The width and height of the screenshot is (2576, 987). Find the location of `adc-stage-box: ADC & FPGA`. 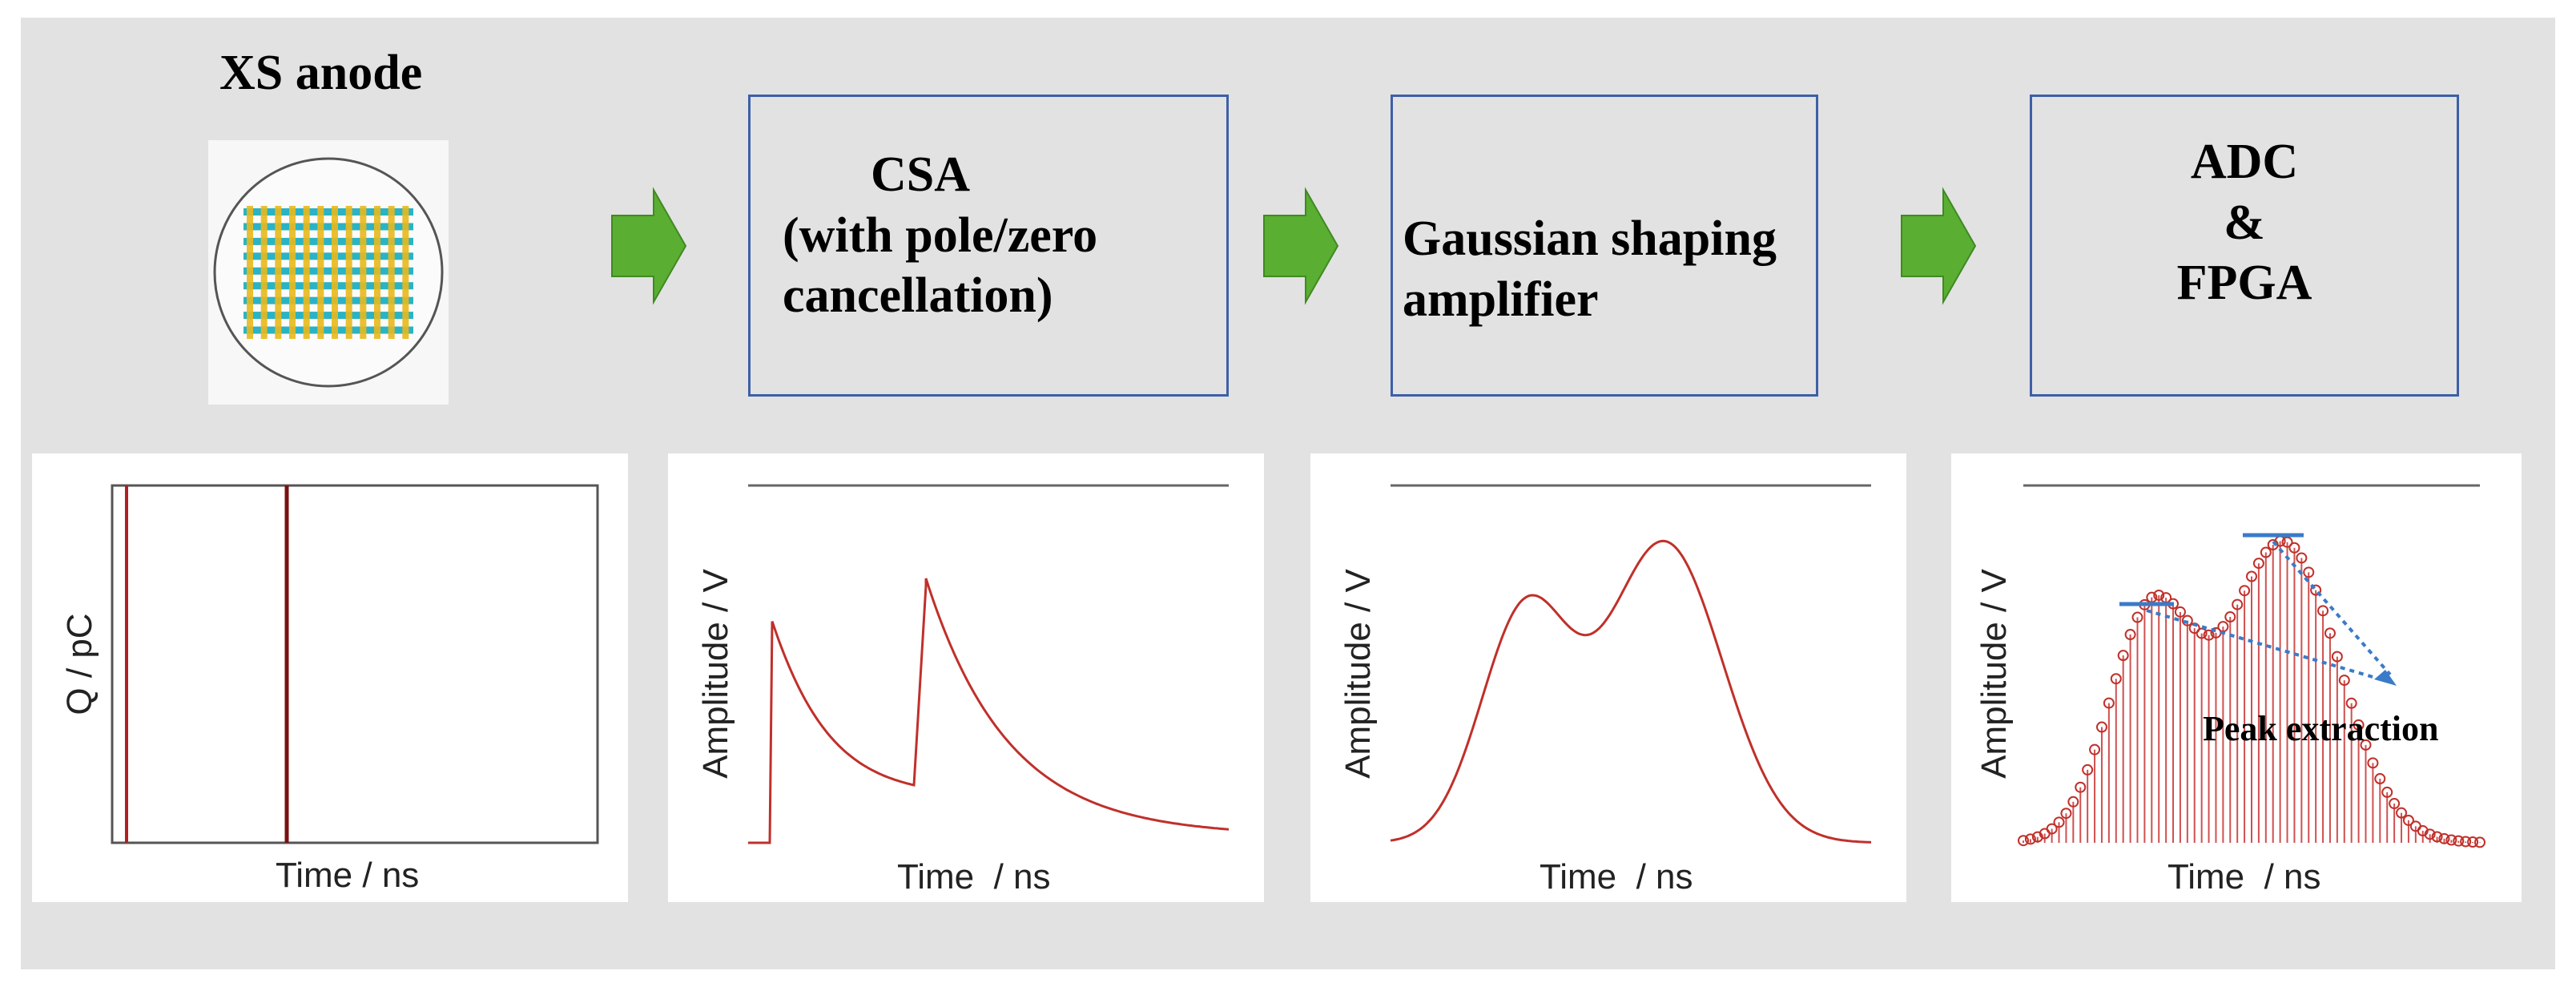

adc-stage-box: ADC & FPGA is located at coordinates (2244, 246).